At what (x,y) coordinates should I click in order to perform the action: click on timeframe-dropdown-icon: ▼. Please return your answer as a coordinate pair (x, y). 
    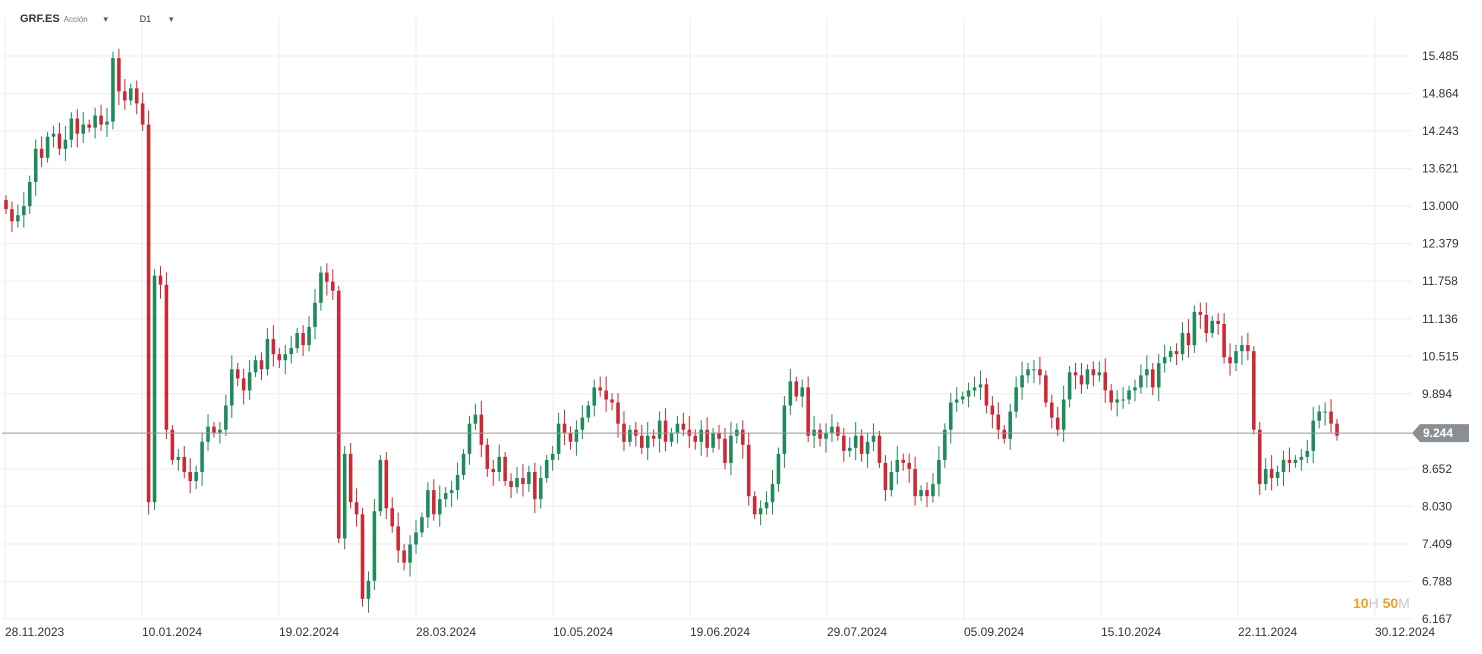
    Looking at the image, I should click on (171, 19).